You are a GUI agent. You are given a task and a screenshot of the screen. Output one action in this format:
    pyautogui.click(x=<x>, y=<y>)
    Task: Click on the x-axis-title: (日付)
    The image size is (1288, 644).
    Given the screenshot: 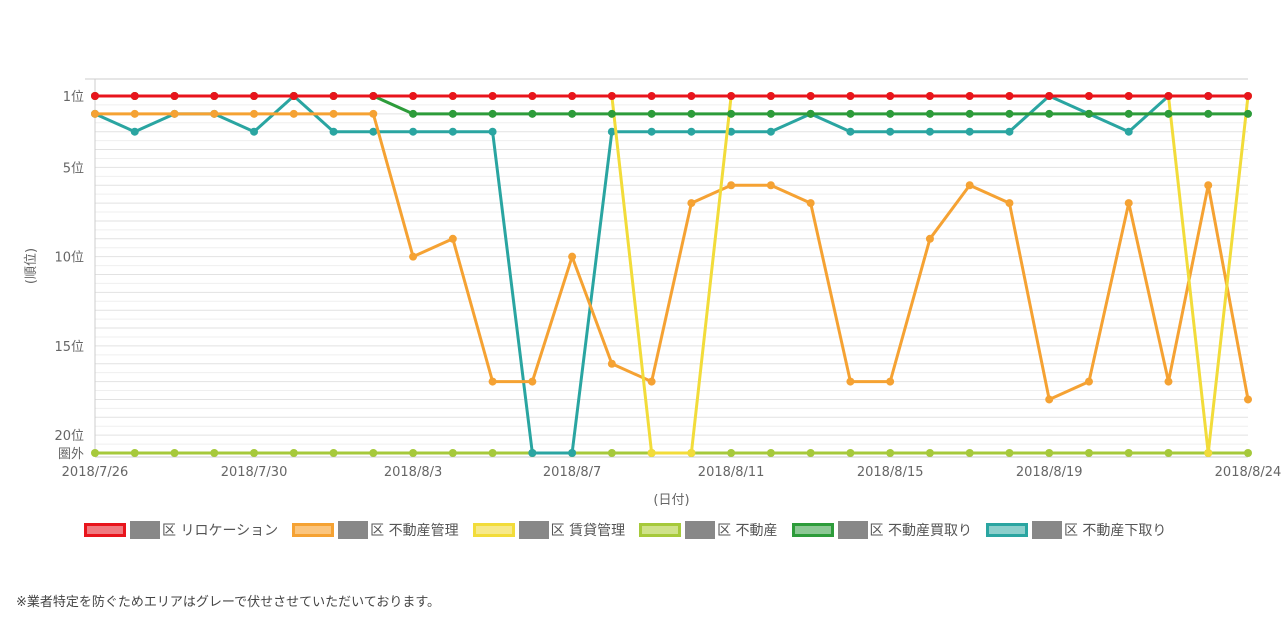 What is the action you would take?
    pyautogui.click(x=671, y=500)
    